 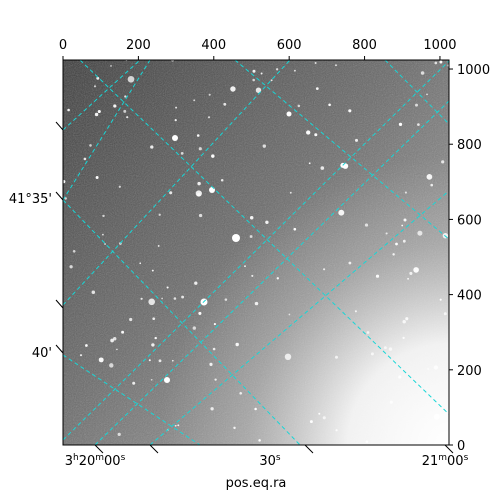 I want to click on ra-tick-label: 3h20m00s, so click(x=95, y=461).